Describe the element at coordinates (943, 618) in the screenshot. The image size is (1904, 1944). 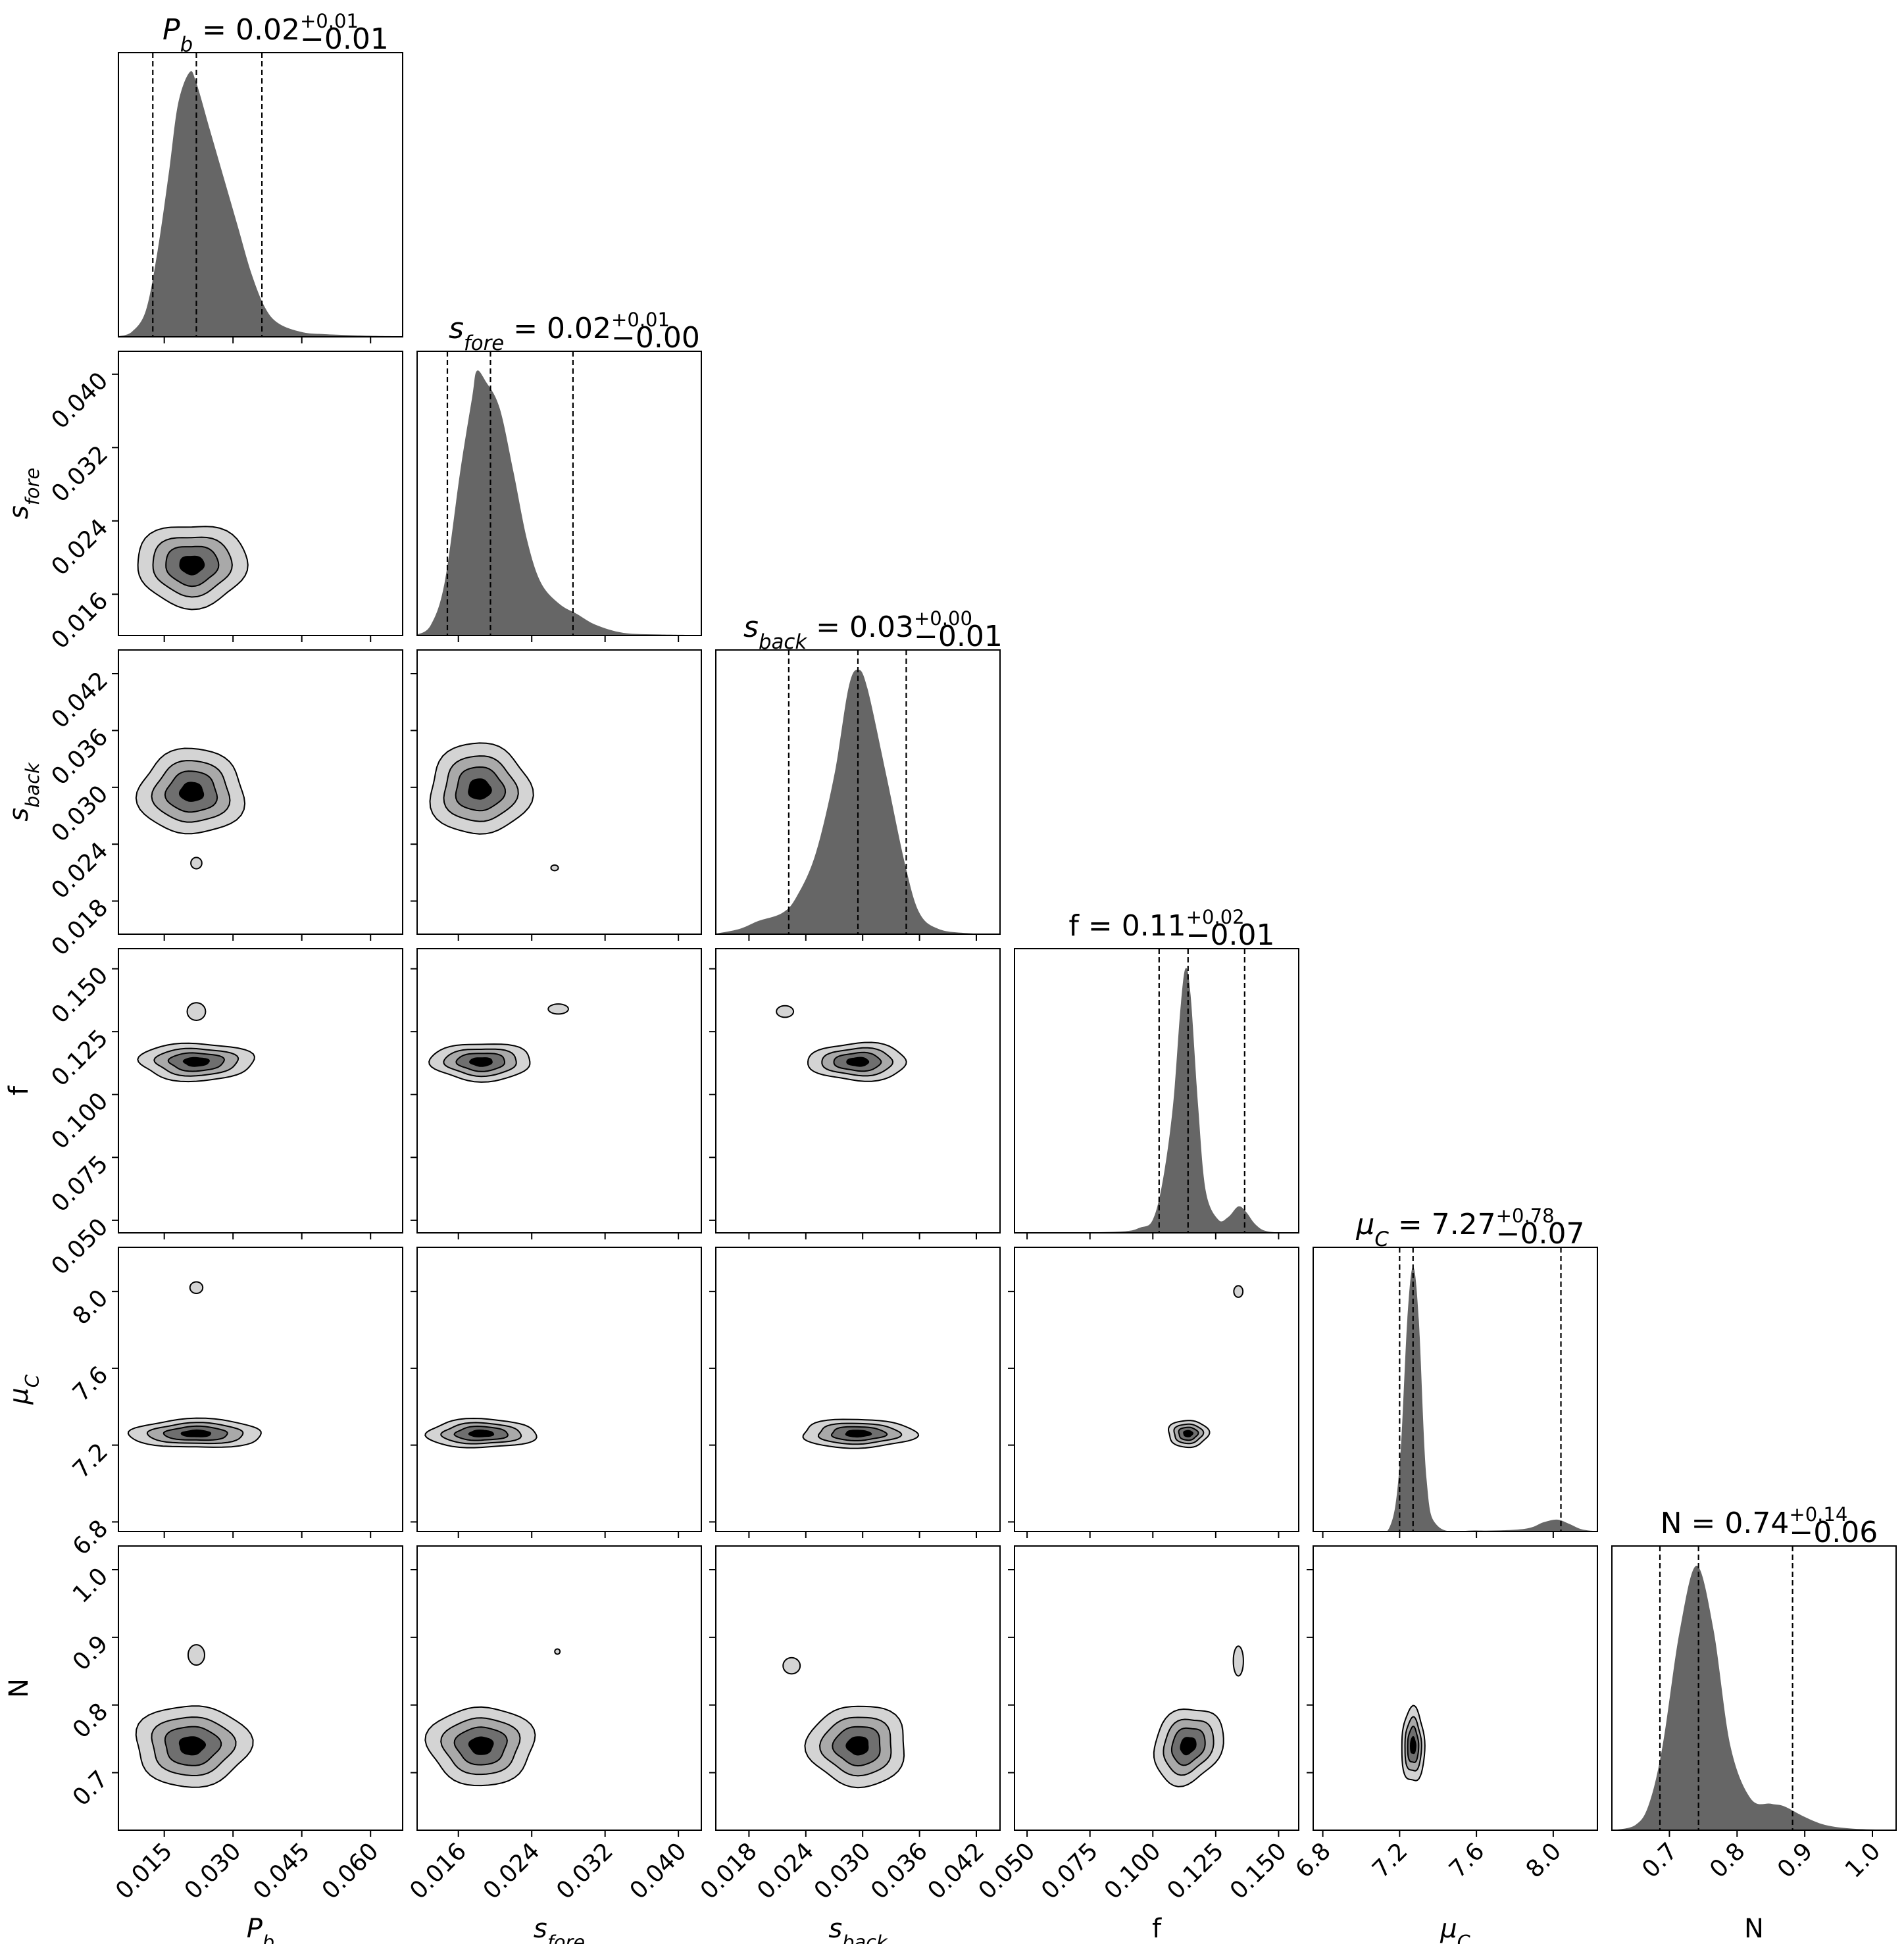
I see `title-plus: +0.00` at that location.